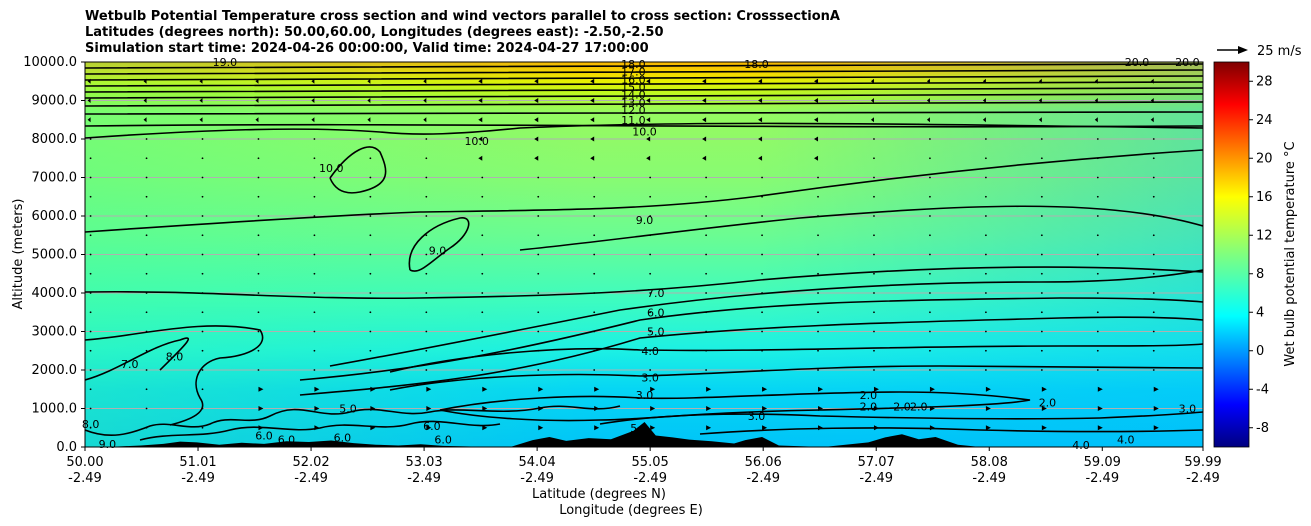 Image resolution: width=1311 pixels, height=526 pixels. What do you see at coordinates (1264, 120) in the screenshot?
I see `colorbar-tick-label: 24` at bounding box center [1264, 120].